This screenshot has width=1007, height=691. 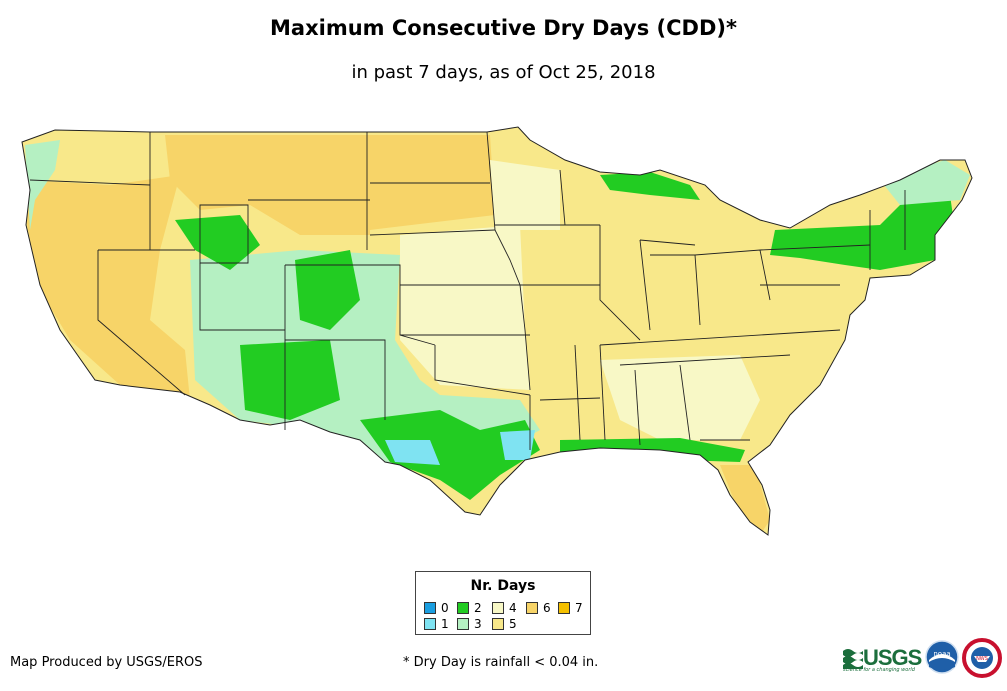 What do you see at coordinates (469, 624) in the screenshot?
I see `legend-item-3: 3` at bounding box center [469, 624].